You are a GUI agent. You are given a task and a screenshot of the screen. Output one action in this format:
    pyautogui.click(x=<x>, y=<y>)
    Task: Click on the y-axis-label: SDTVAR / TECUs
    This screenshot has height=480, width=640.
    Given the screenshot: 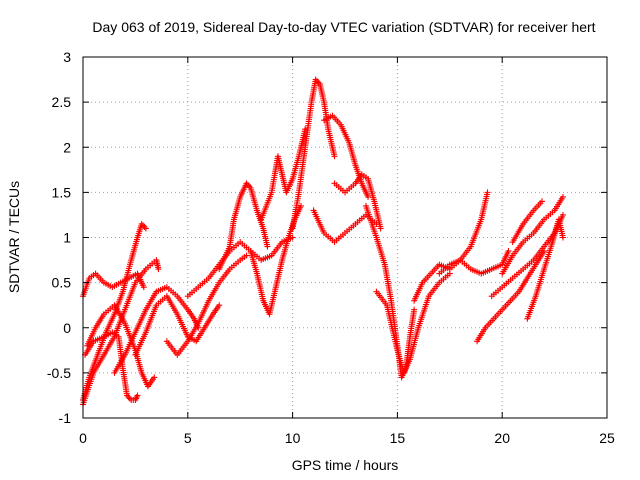 What is the action you would take?
    pyautogui.click(x=14, y=237)
    